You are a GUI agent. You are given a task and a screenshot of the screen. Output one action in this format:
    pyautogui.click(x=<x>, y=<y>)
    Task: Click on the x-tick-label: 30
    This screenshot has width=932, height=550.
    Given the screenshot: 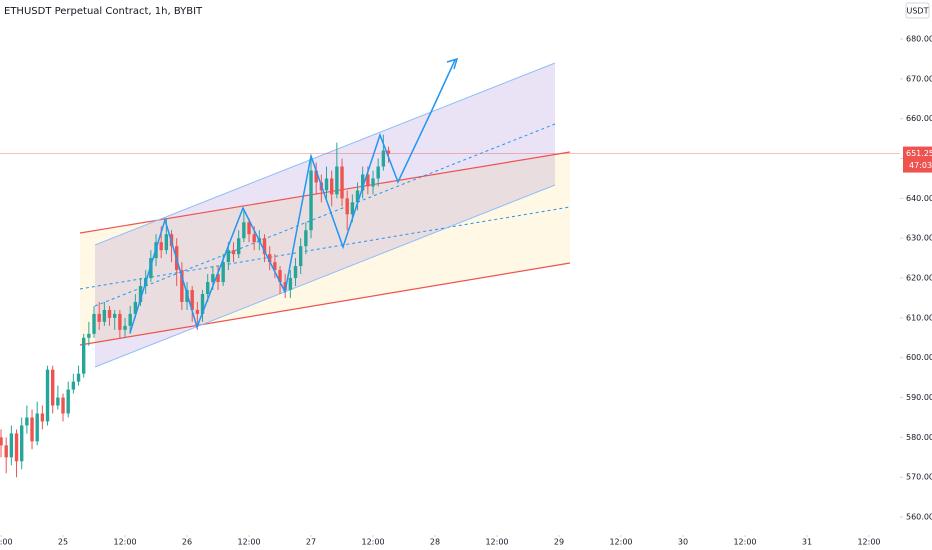 What is the action you would take?
    pyautogui.click(x=683, y=542)
    